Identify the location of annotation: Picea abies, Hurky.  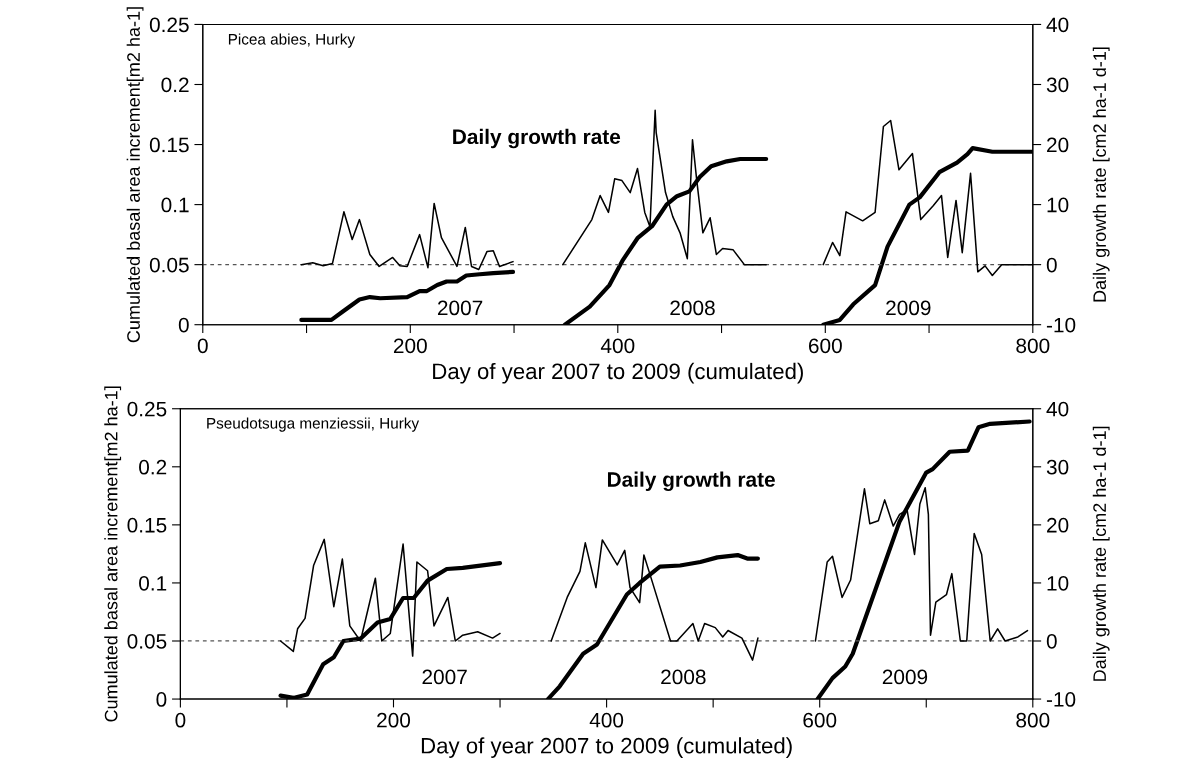
(292, 40).